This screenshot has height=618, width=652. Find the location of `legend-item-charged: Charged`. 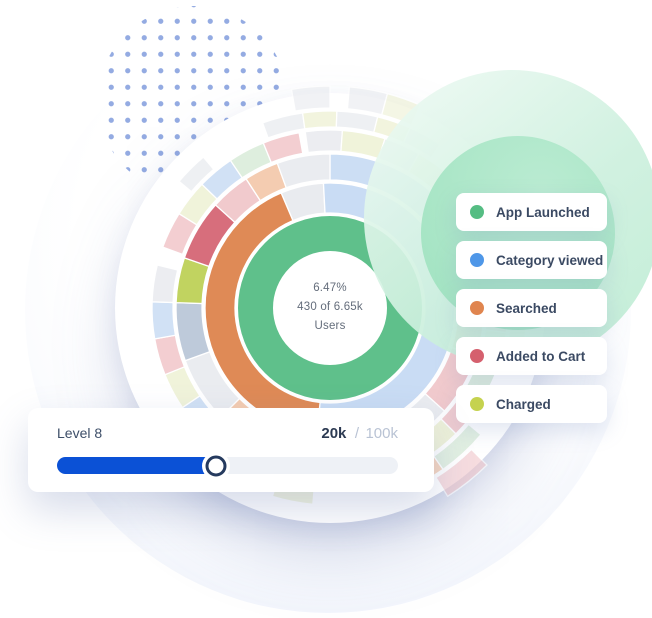

legend-item-charged: Charged is located at coordinates (531, 404).